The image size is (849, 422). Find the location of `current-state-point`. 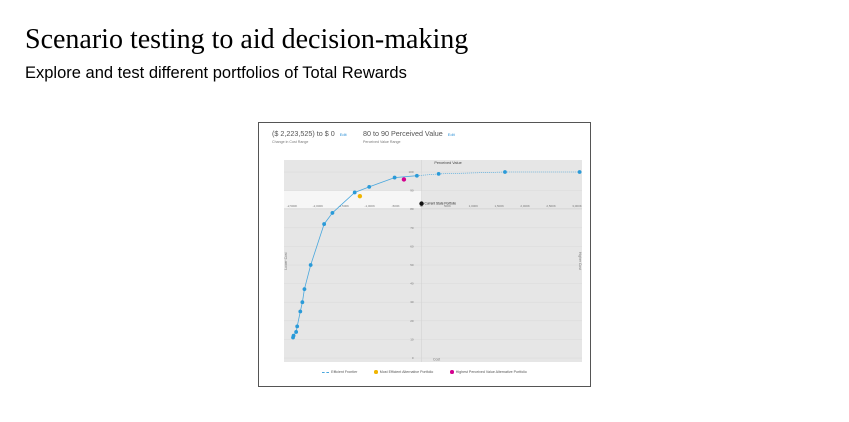

current-state-point is located at coordinates (421, 203).